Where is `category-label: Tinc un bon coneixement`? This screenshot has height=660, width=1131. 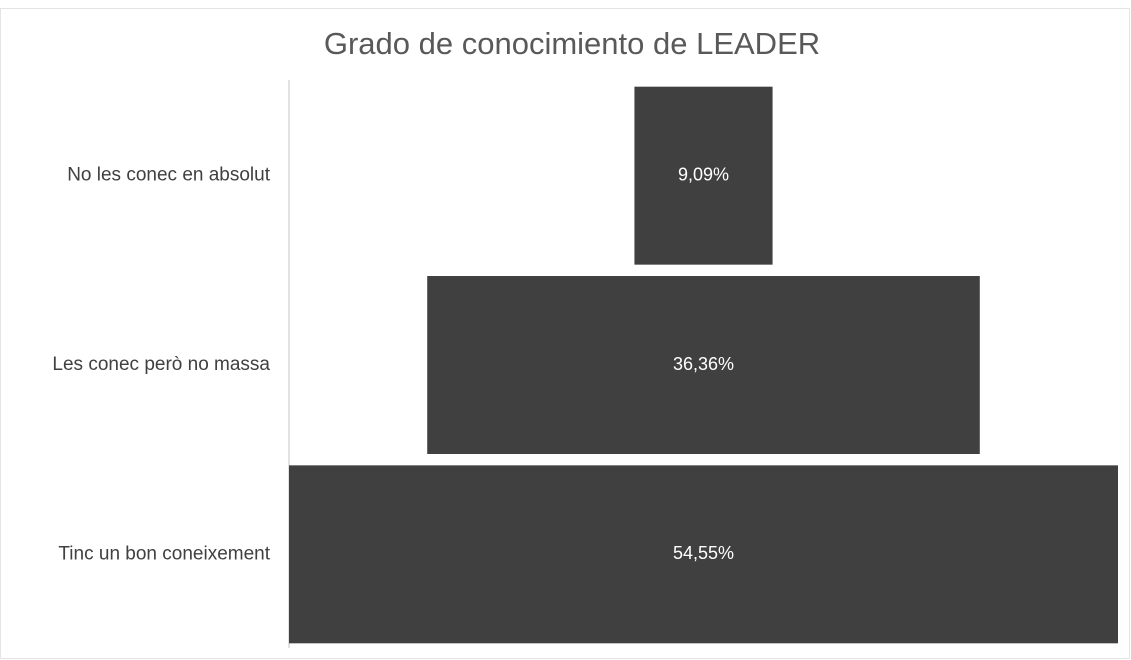
category-label: Tinc un bon coneixement is located at coordinates (164, 553).